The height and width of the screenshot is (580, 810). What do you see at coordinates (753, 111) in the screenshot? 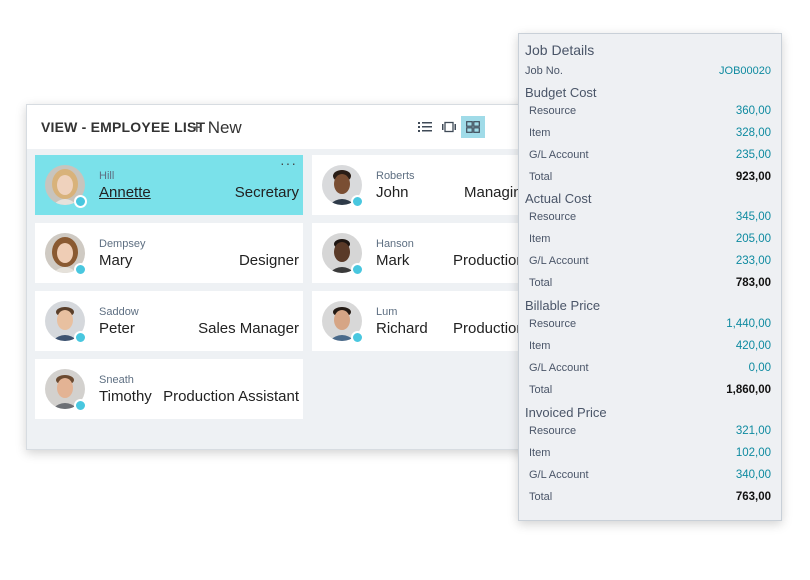
I see `row-value: 360,00` at bounding box center [753, 111].